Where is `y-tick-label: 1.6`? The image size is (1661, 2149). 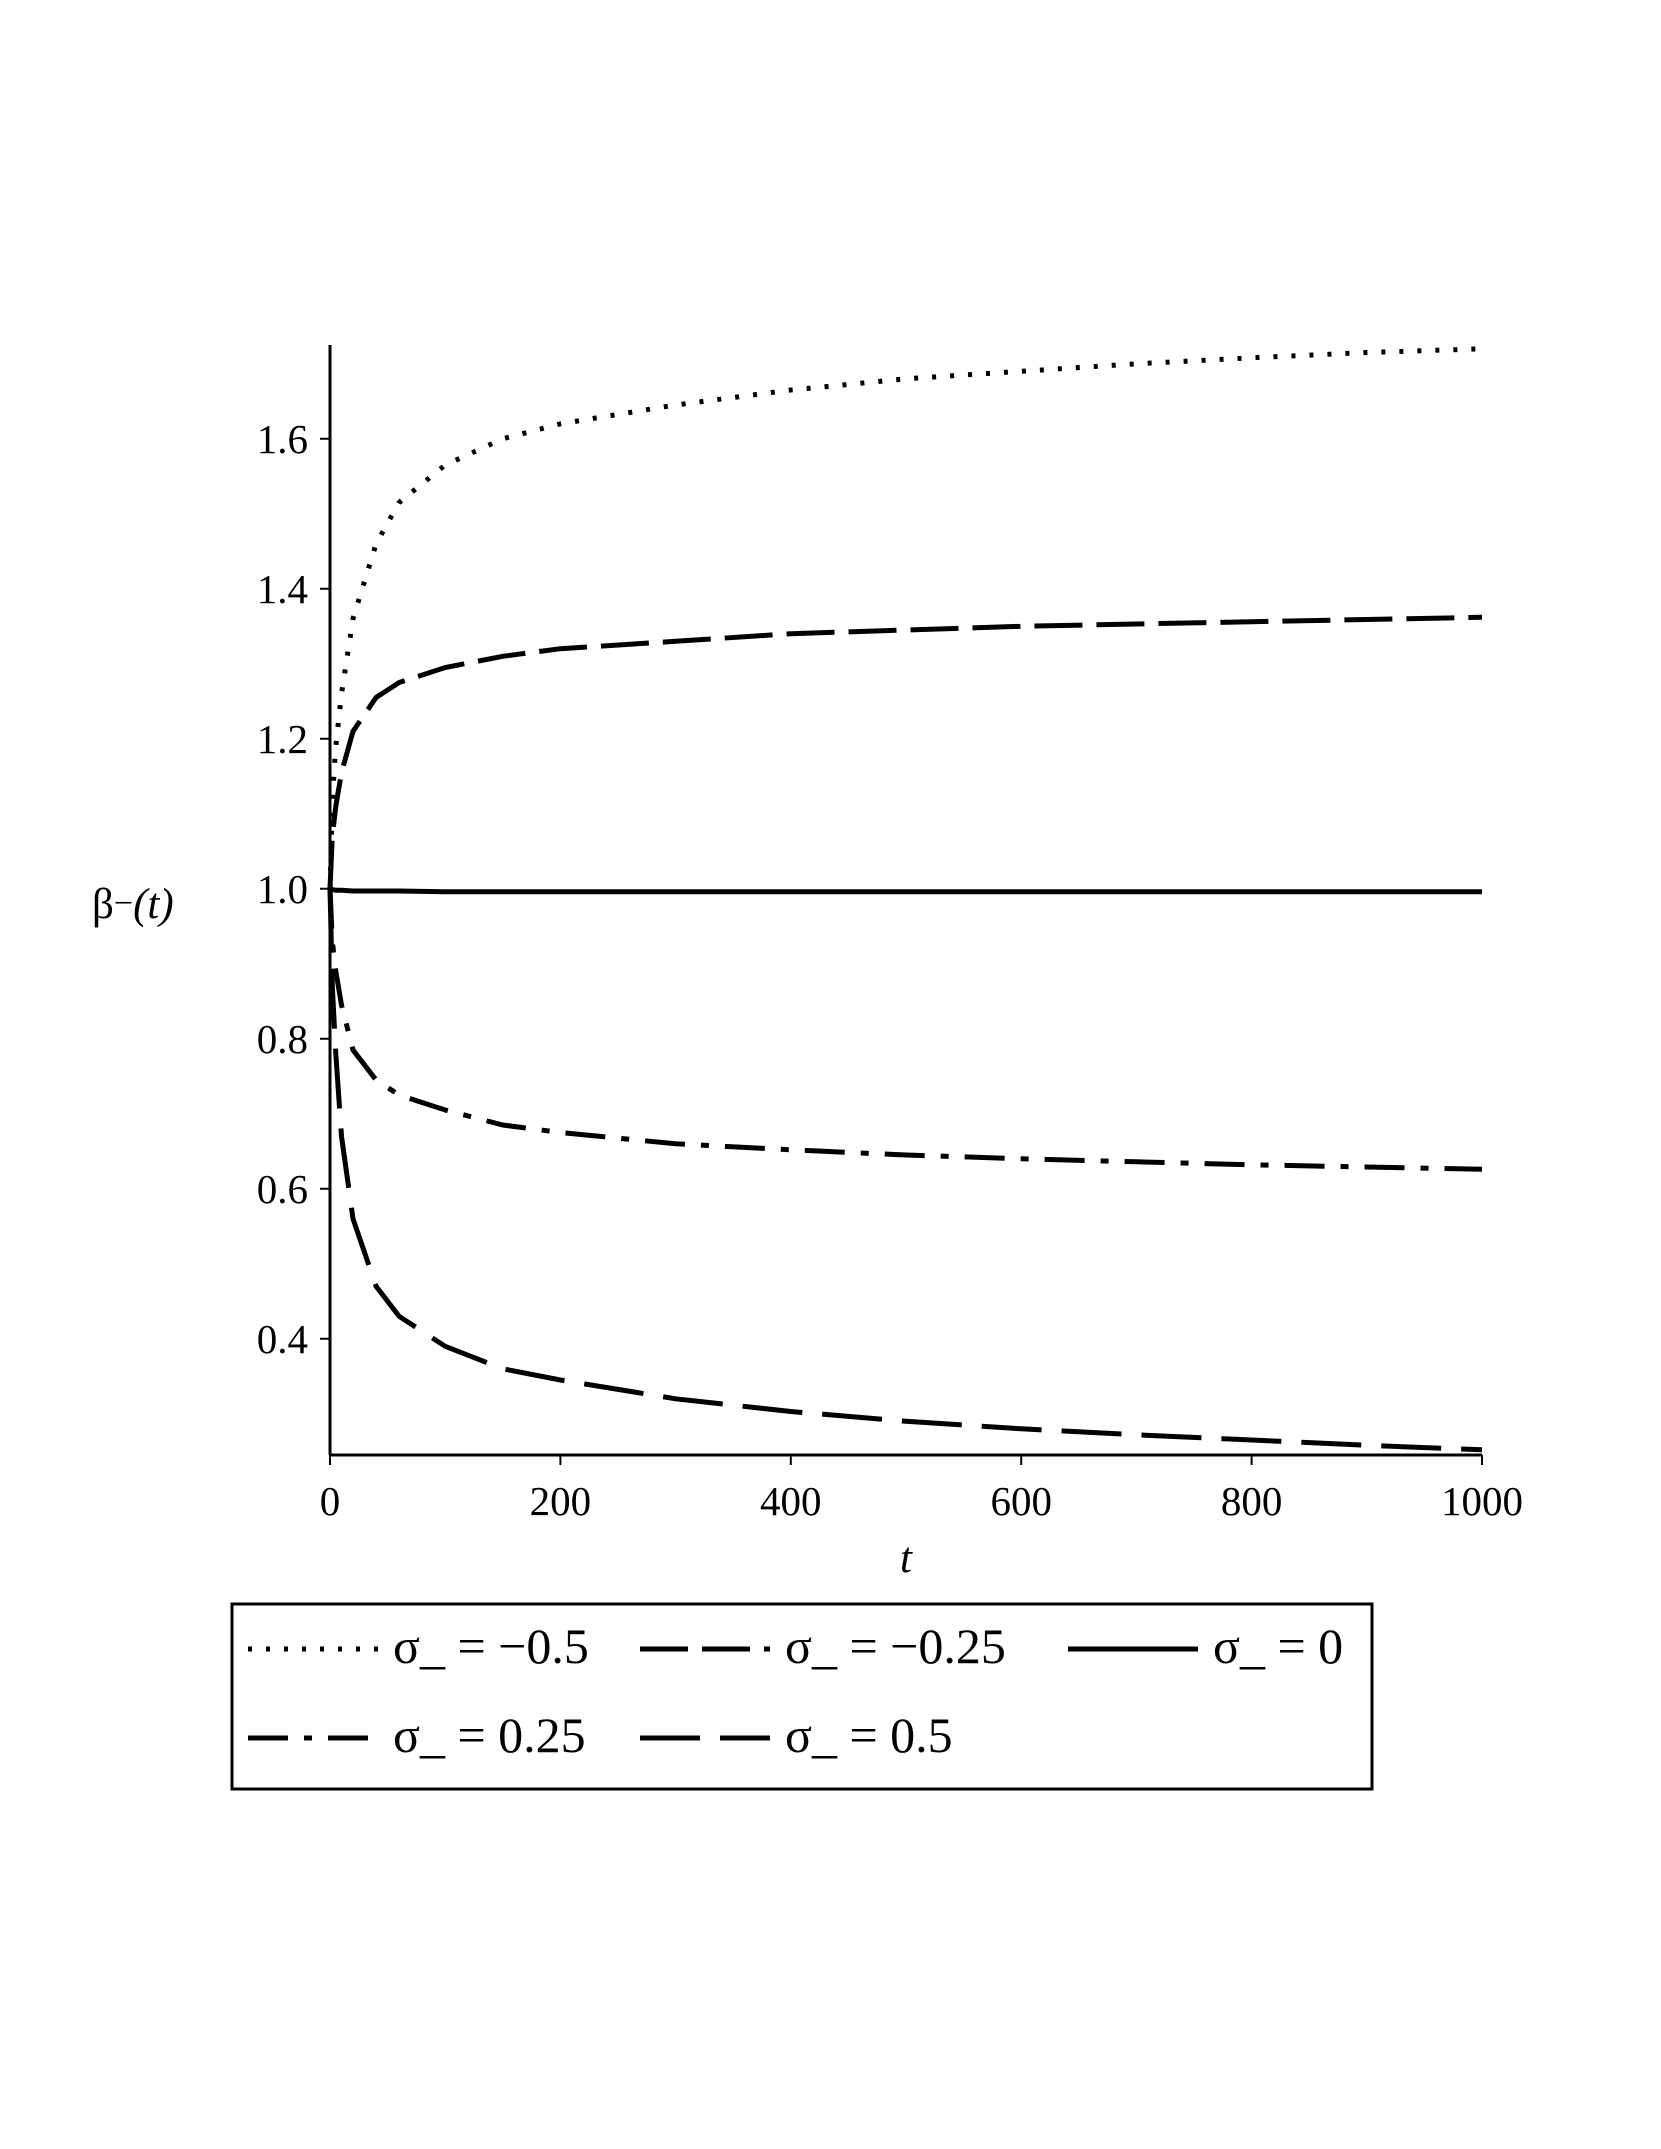 y-tick-label: 1.6 is located at coordinates (282, 439).